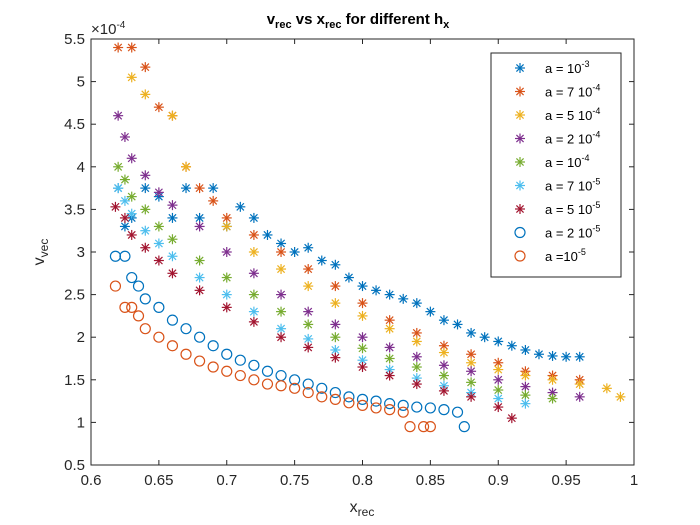 This screenshot has width=700, height=525. I want to click on y-axis-label: vvec, so click(41, 252).